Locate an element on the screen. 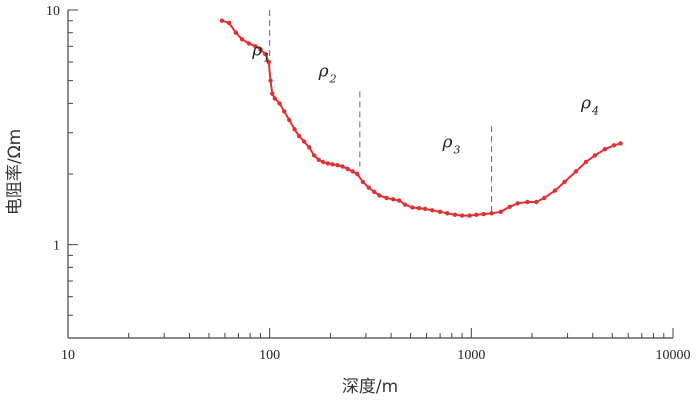  layer-label-rho-4: ρ4 is located at coordinates (589, 106).